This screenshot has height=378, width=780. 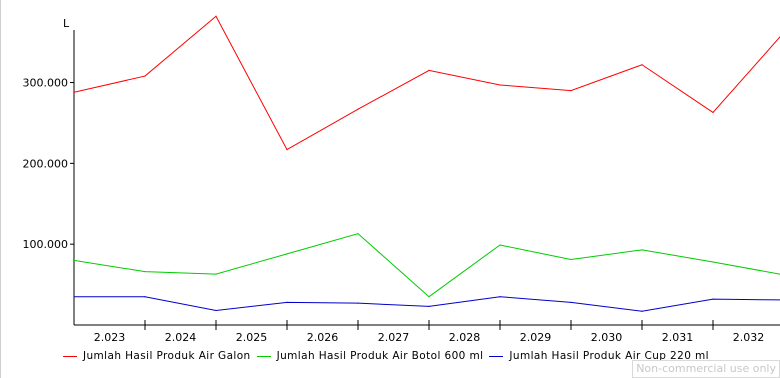 What do you see at coordinates (70, 356) in the screenshot?
I see `legend-swatch-galon` at bounding box center [70, 356].